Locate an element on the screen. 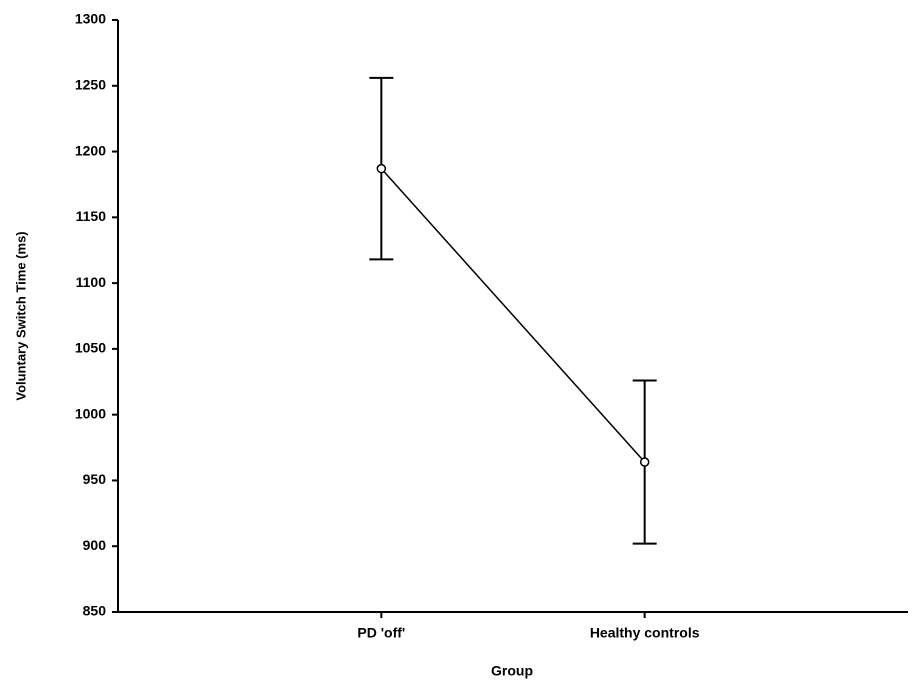  y-tick-label: 1000 is located at coordinates (90, 413).